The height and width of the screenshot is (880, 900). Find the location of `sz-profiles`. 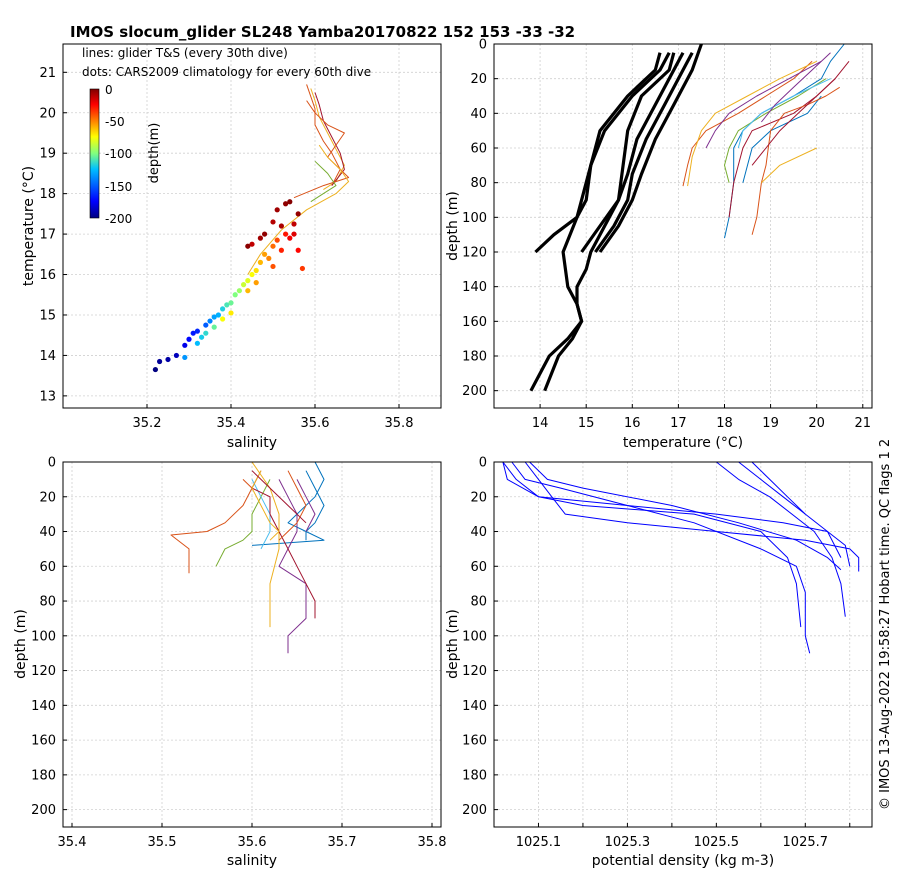

sz-profiles is located at coordinates (247, 557).